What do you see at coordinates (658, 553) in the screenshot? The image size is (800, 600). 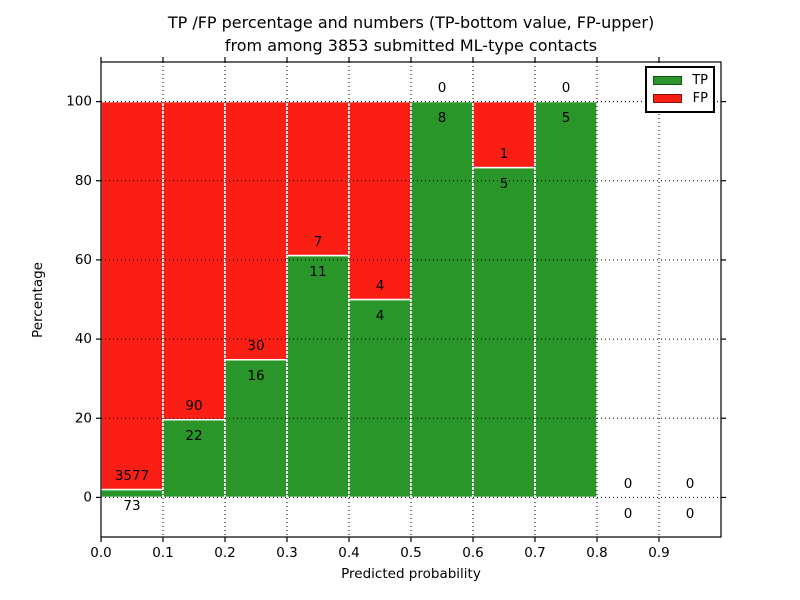 I see `x-tick-label: 0.9` at bounding box center [658, 553].